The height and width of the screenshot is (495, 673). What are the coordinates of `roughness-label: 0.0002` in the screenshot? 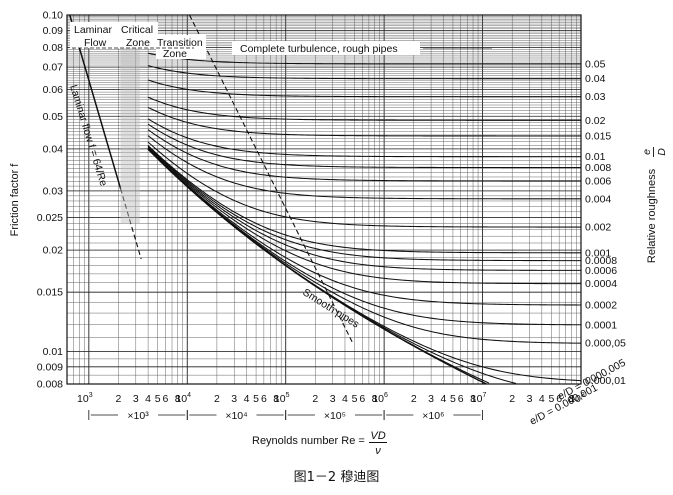 It's located at (601, 305).